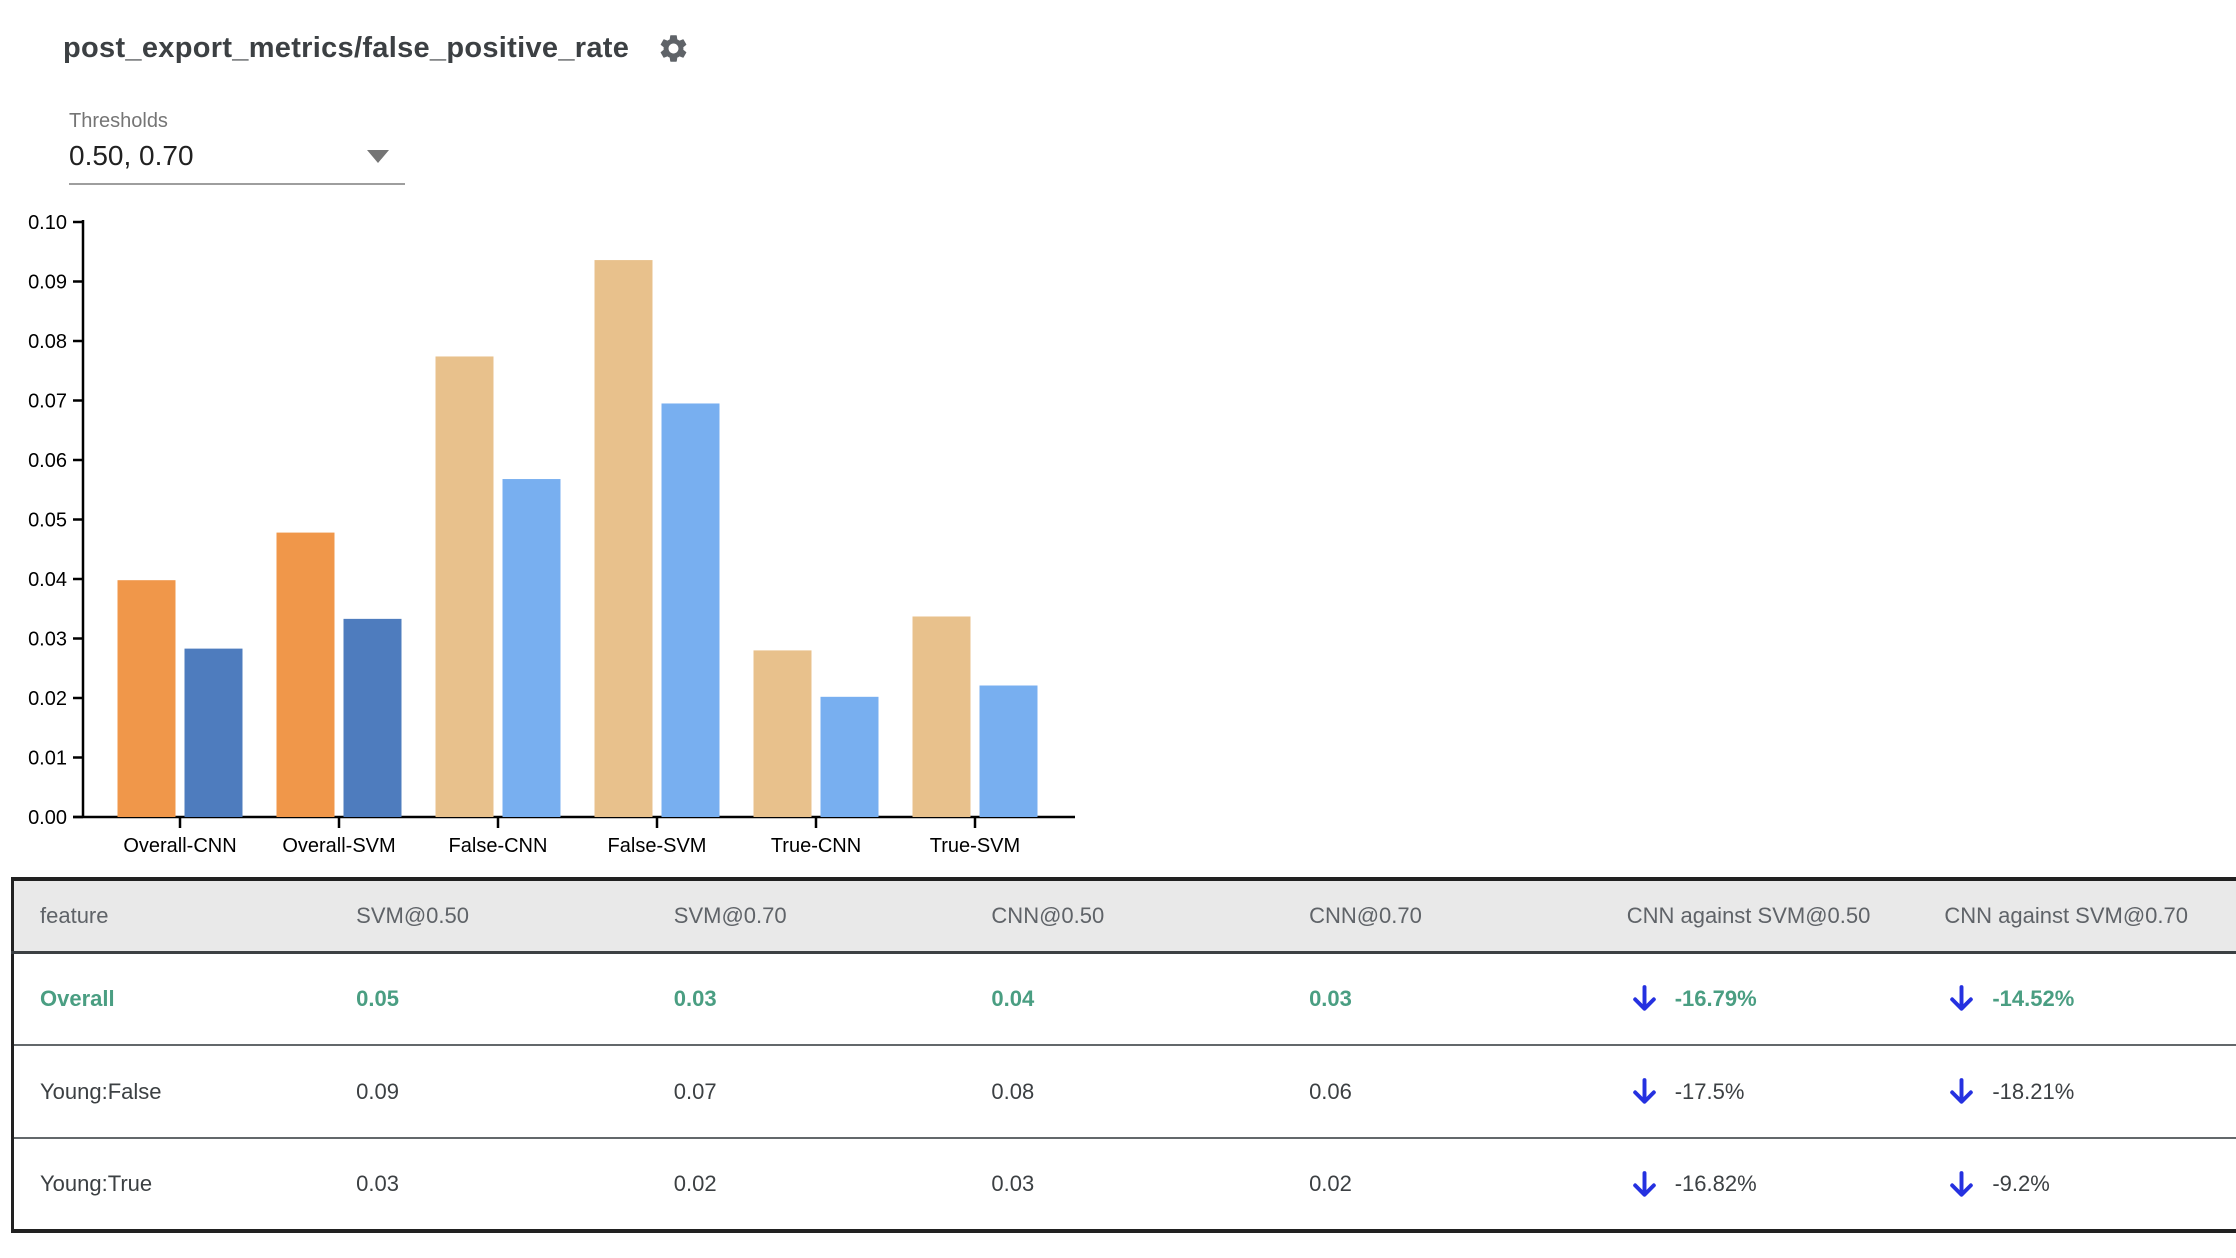 The height and width of the screenshot is (1258, 2236). Describe the element at coordinates (806, 916) in the screenshot. I see `column-header-svm-0-70: SVM@0.70` at that location.